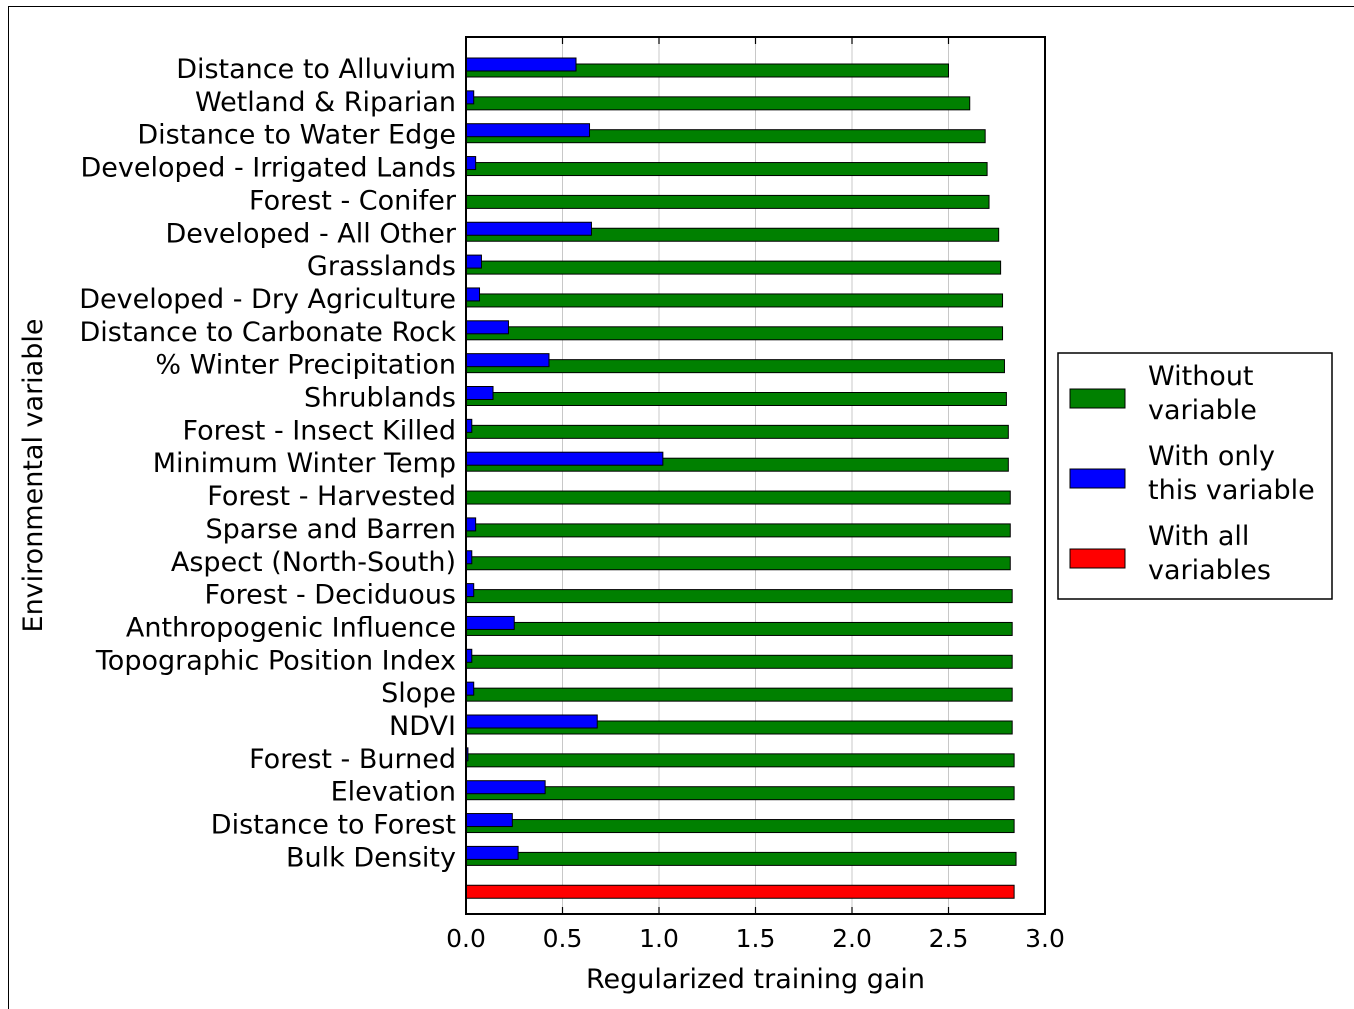 The width and height of the screenshot is (1354, 1009). What do you see at coordinates (353, 200) in the screenshot?
I see `category-label: Forest - Conifer` at bounding box center [353, 200].